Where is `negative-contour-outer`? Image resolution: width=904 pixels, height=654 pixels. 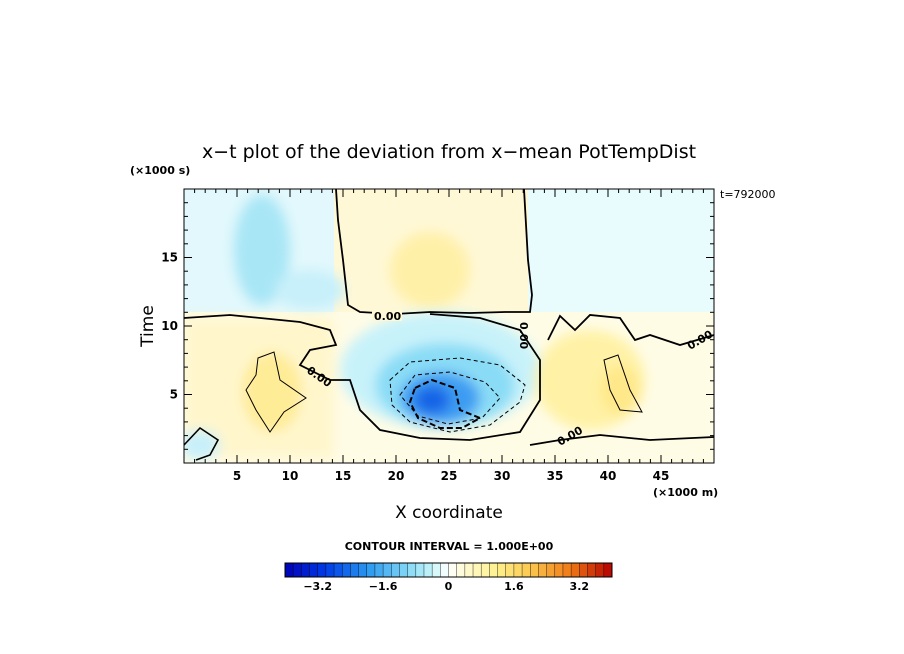 negative-contour-outer is located at coordinates (457, 395).